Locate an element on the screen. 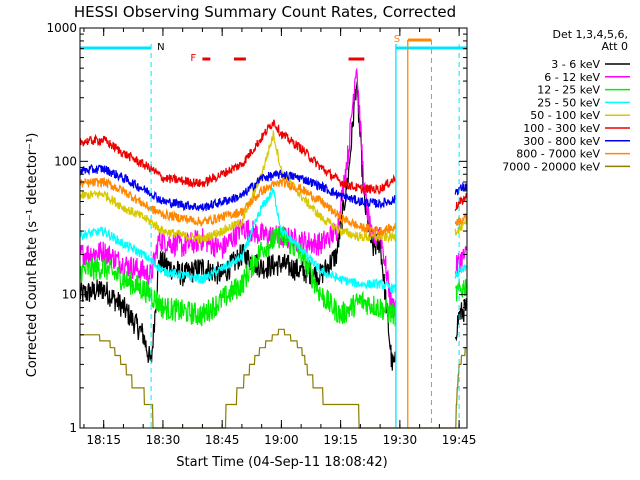 This screenshot has height=480, width=640. series-line-12-25keV is located at coordinates (273, 276).